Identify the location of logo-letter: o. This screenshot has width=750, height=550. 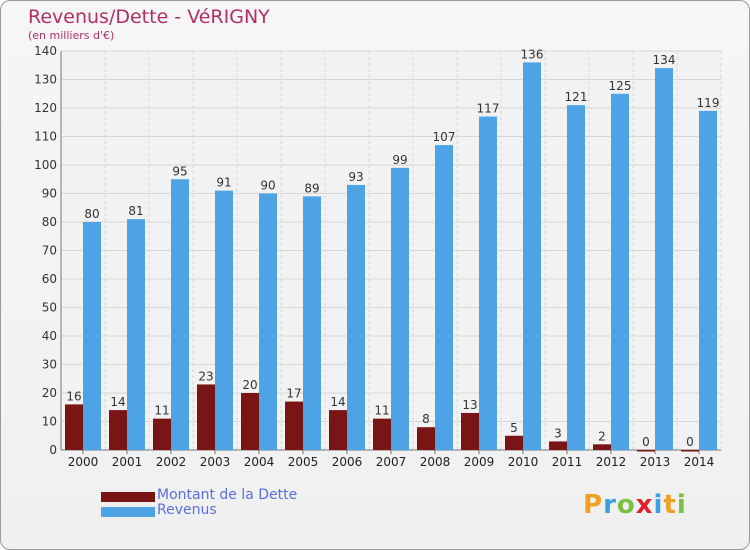
(626, 505).